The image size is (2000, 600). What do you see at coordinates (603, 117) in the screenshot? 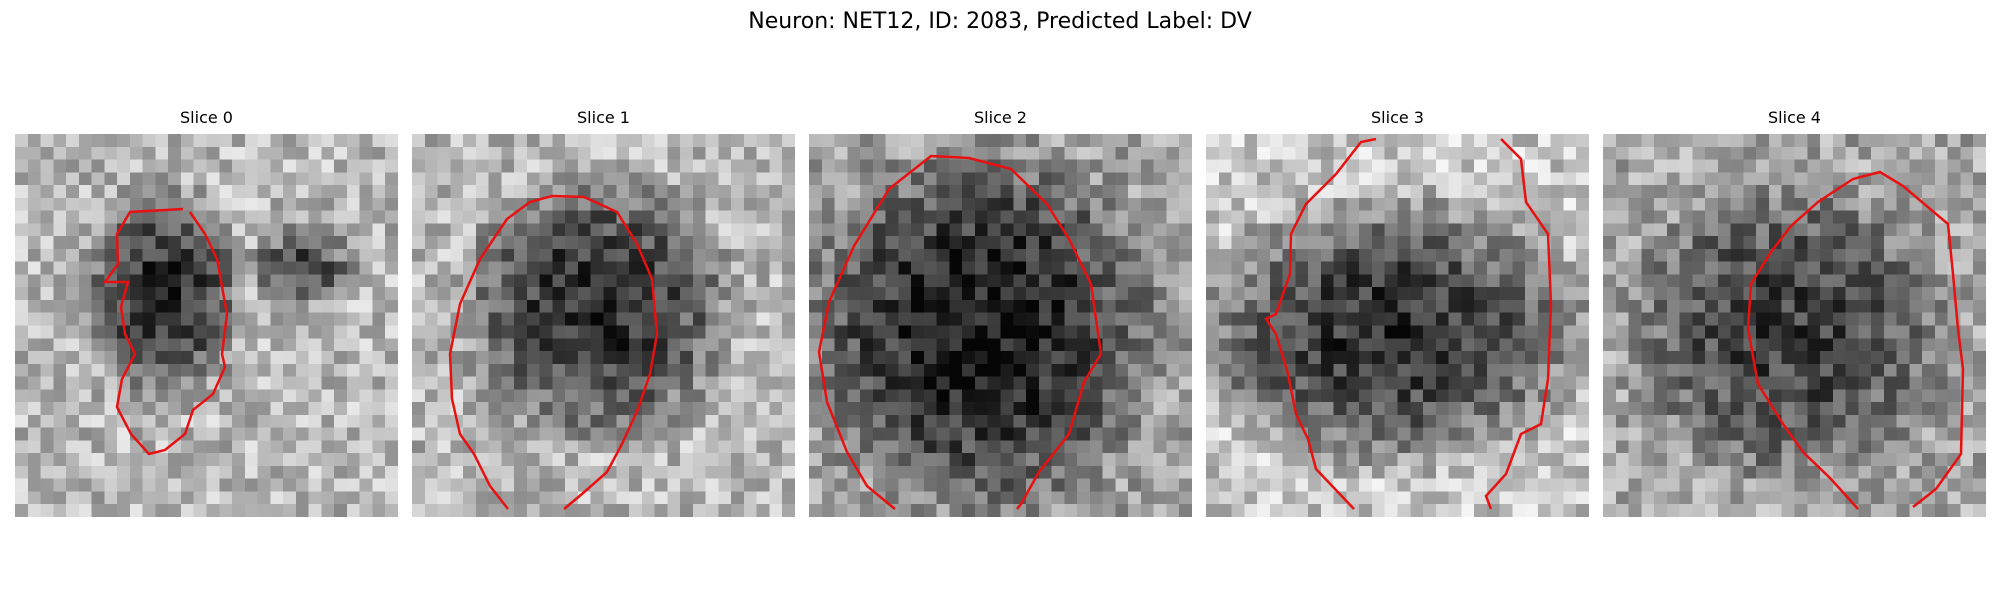
I see `slice-title: Slice 1` at bounding box center [603, 117].